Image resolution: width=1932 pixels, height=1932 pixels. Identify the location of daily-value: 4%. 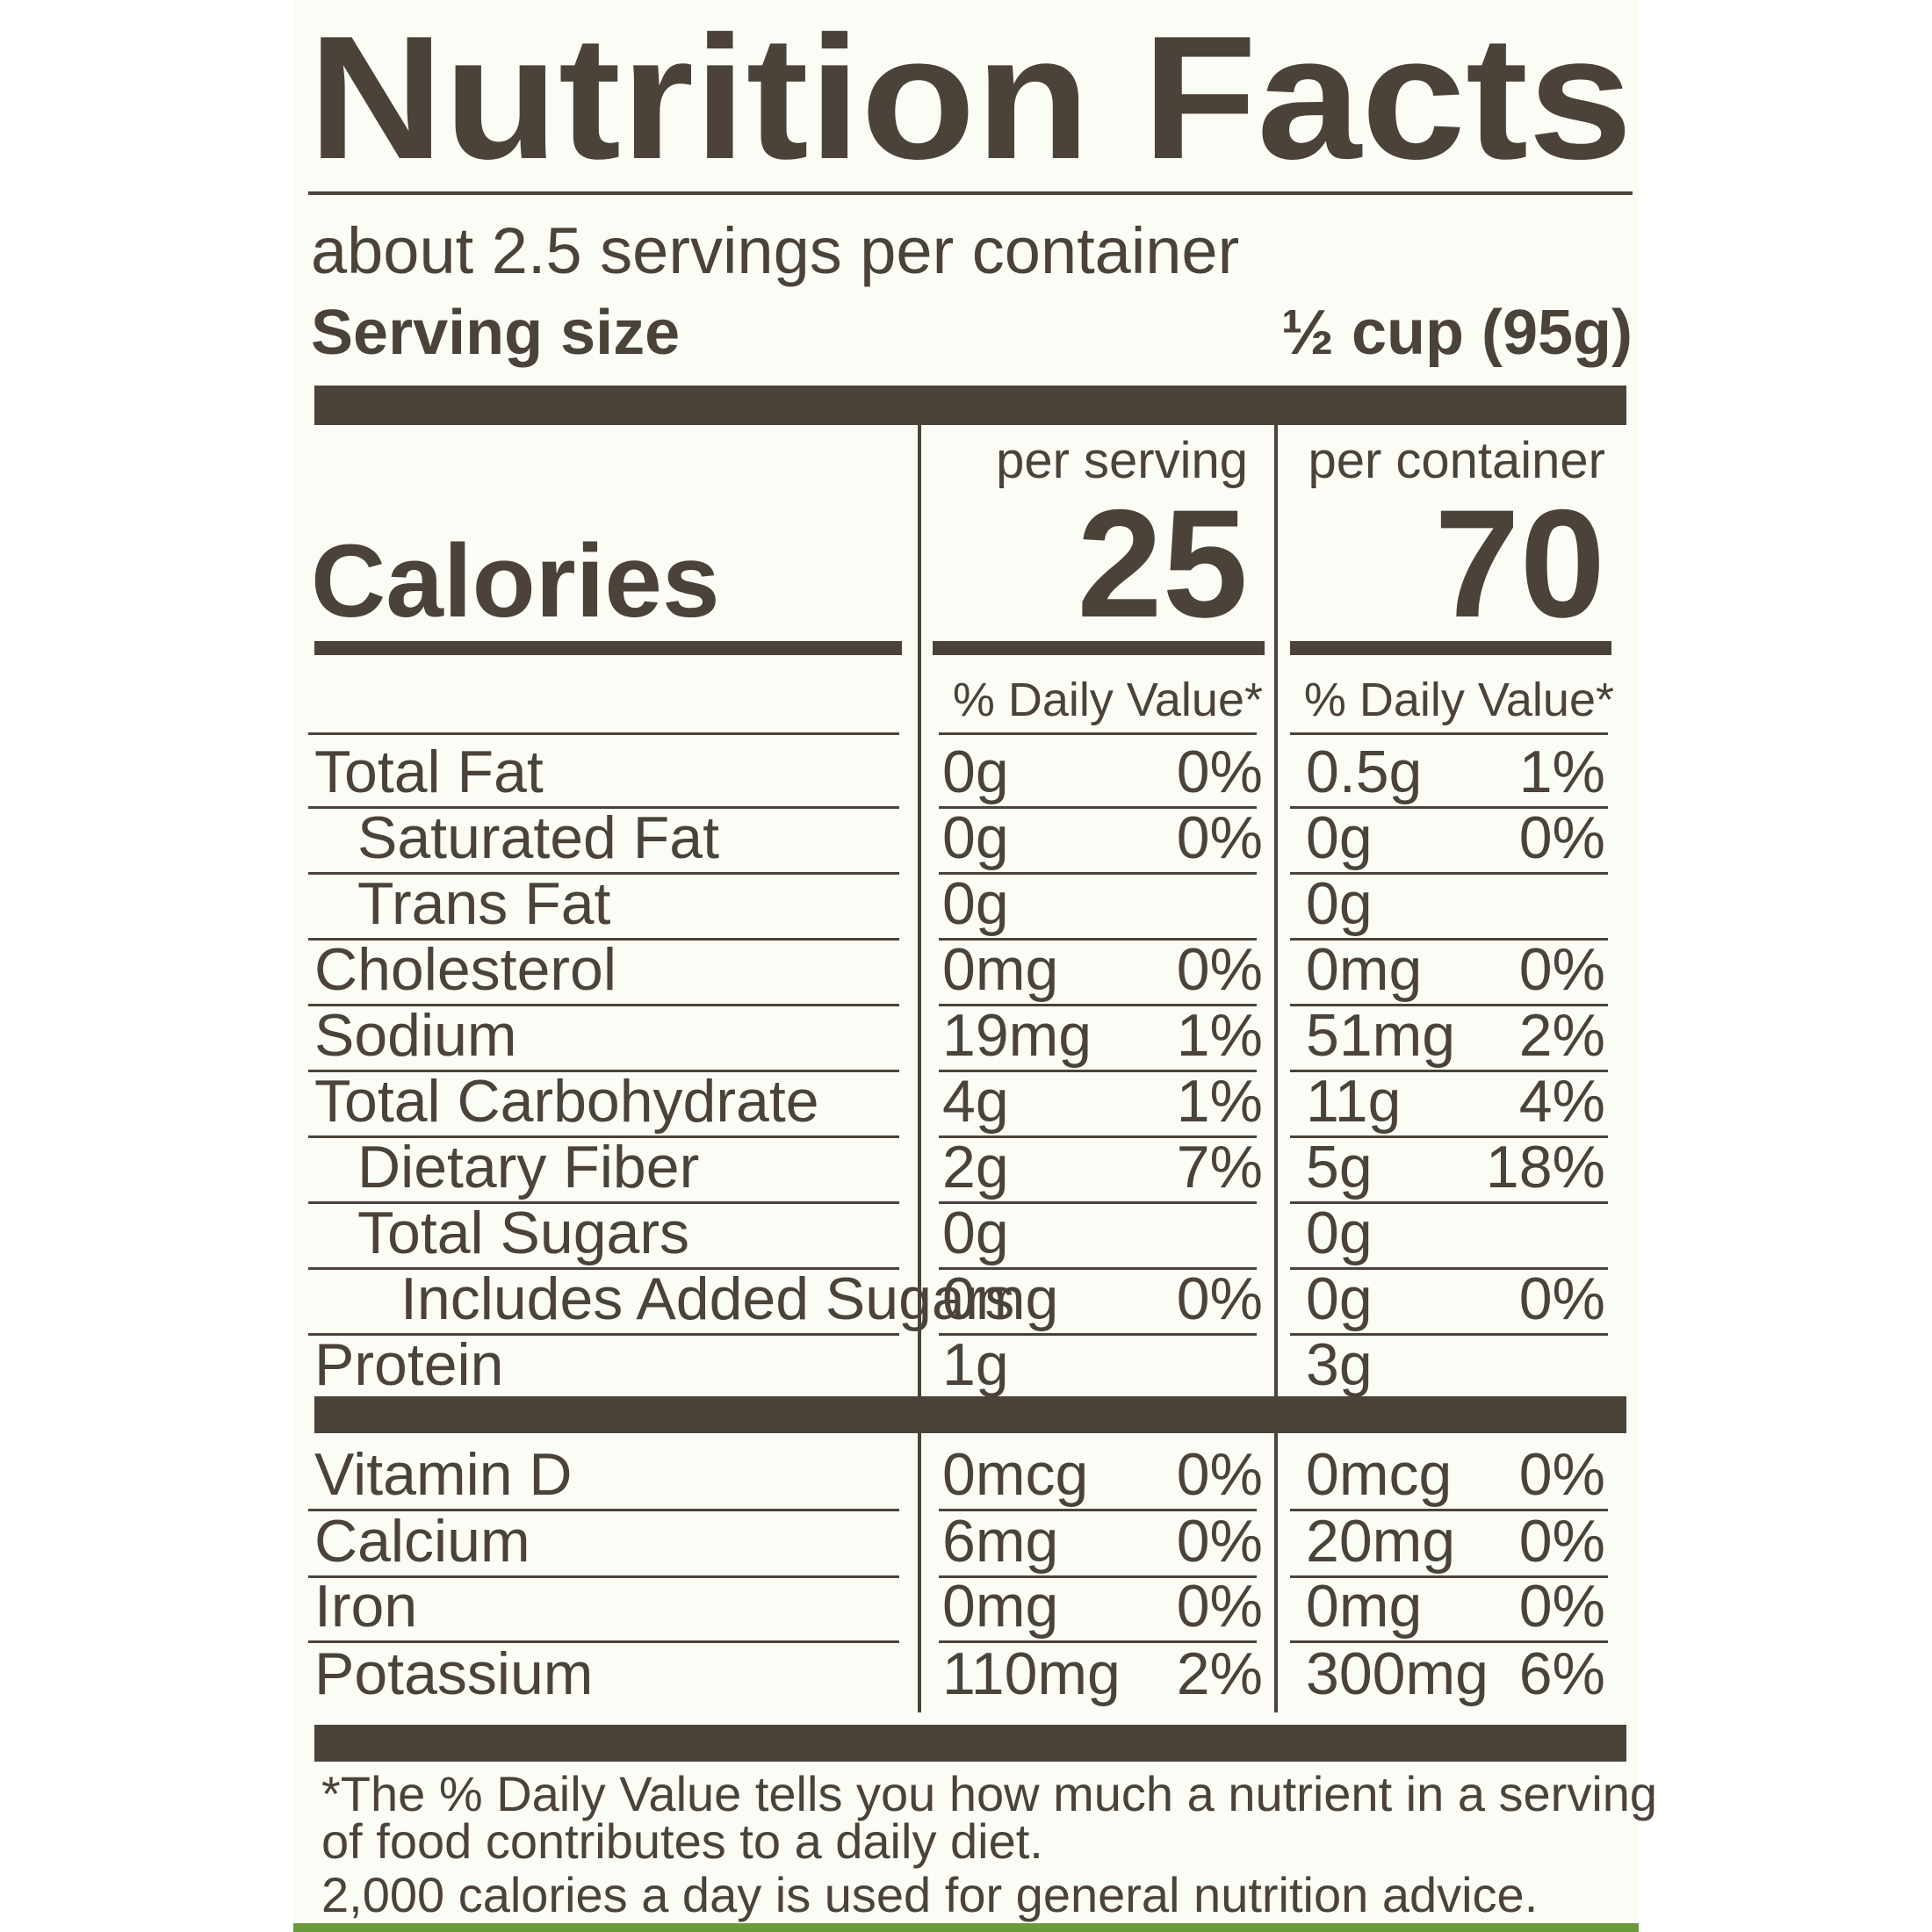
(1562, 1102).